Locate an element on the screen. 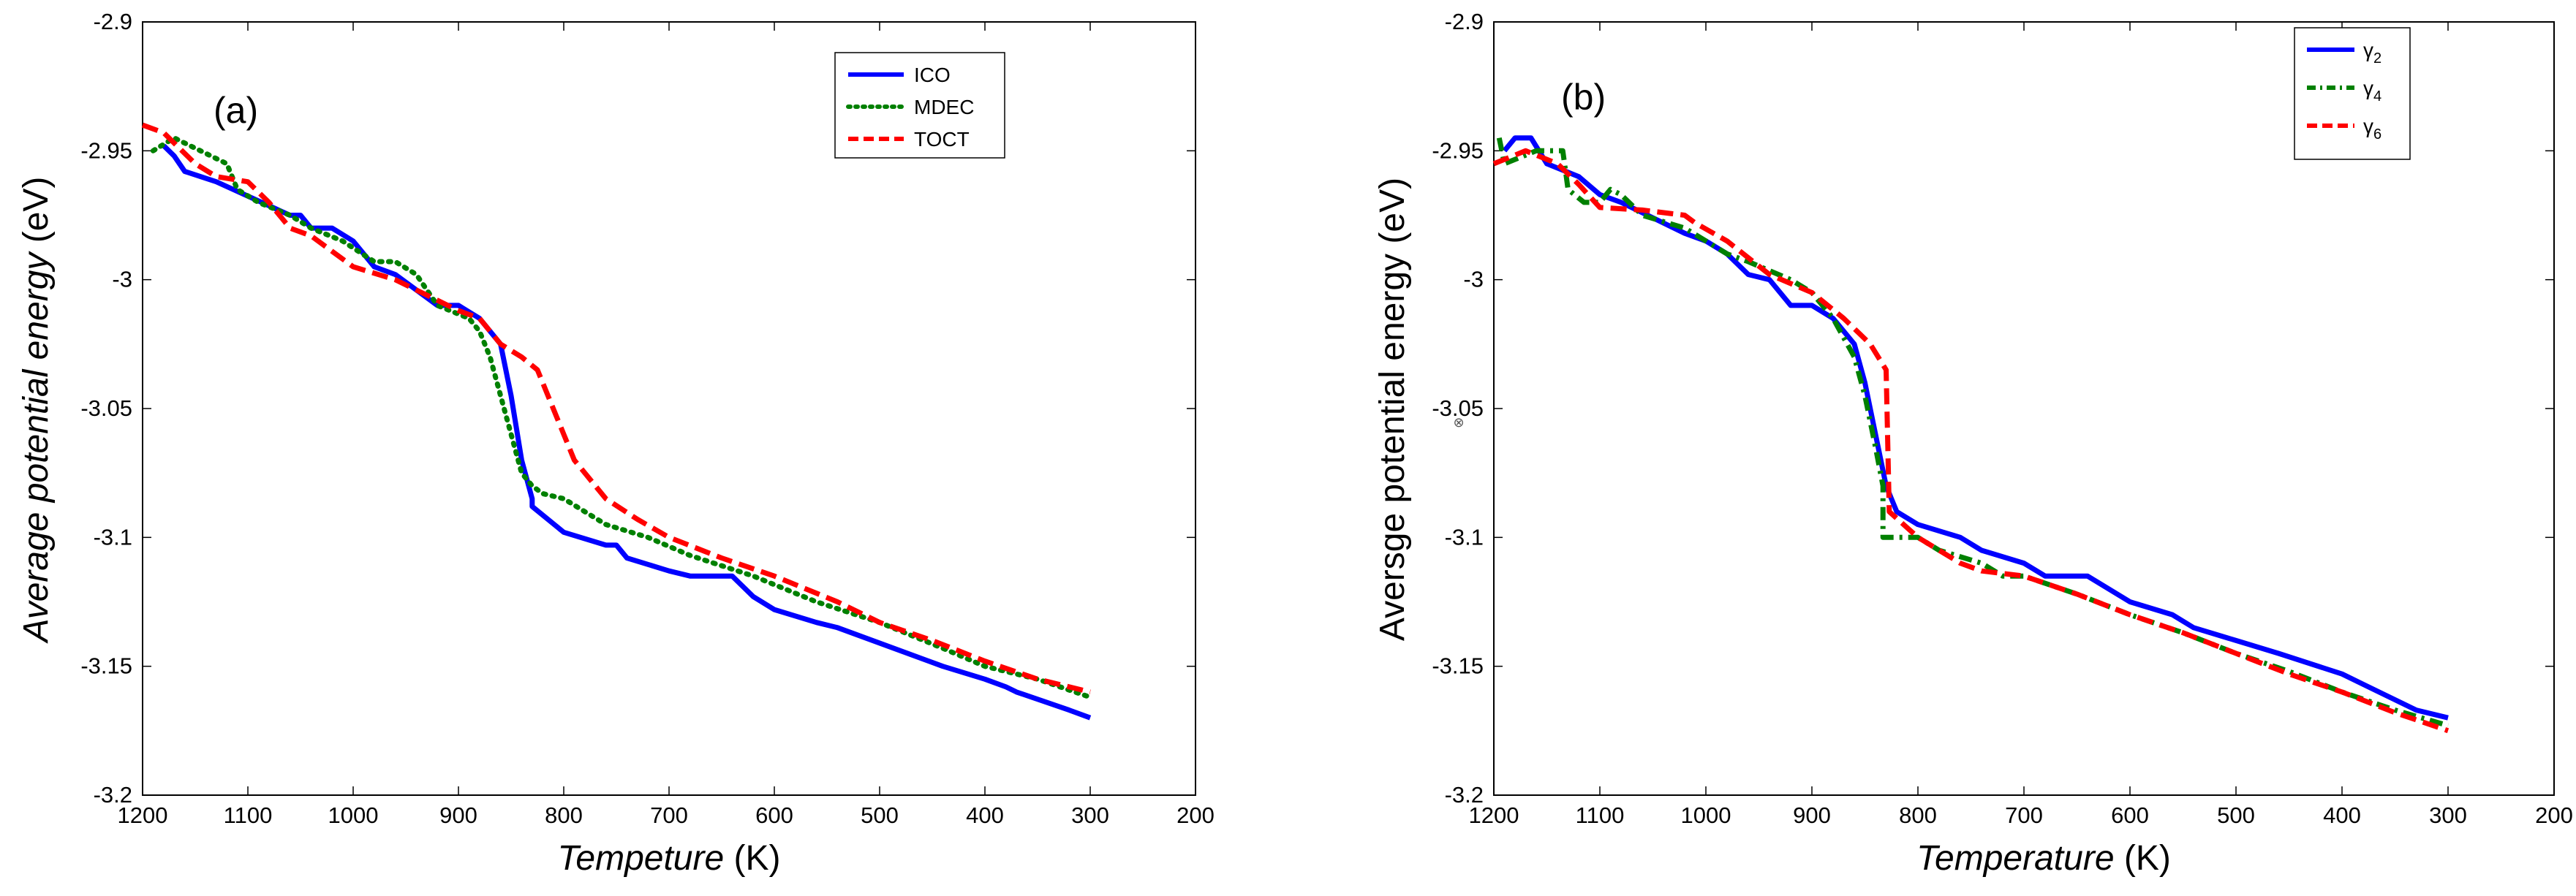 This screenshot has width=2576, height=896. chart-a-x-tick-label: 800 is located at coordinates (564, 815).